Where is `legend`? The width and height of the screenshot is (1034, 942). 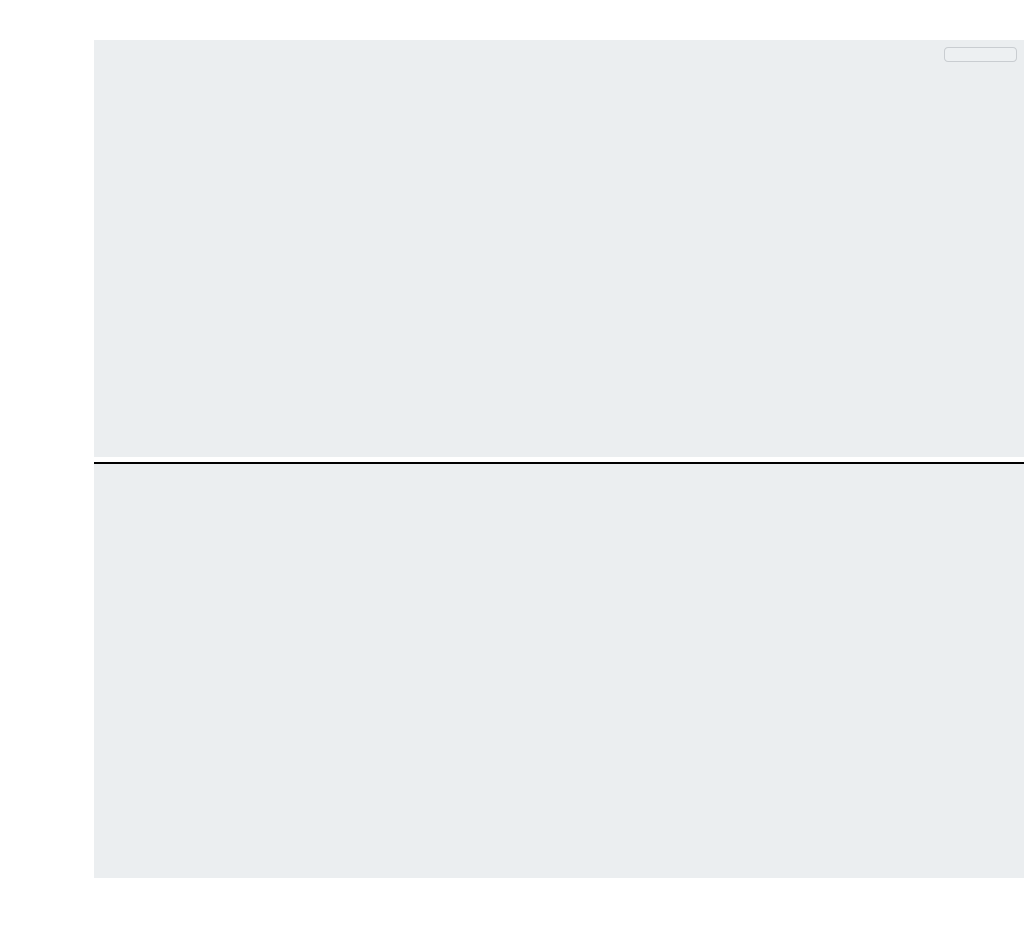
legend is located at coordinates (980, 54).